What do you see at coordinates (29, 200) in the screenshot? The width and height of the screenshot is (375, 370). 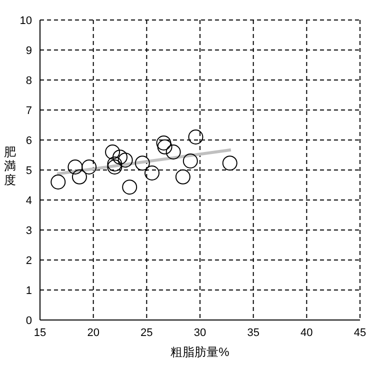 I see `y-tick-label: 4` at bounding box center [29, 200].